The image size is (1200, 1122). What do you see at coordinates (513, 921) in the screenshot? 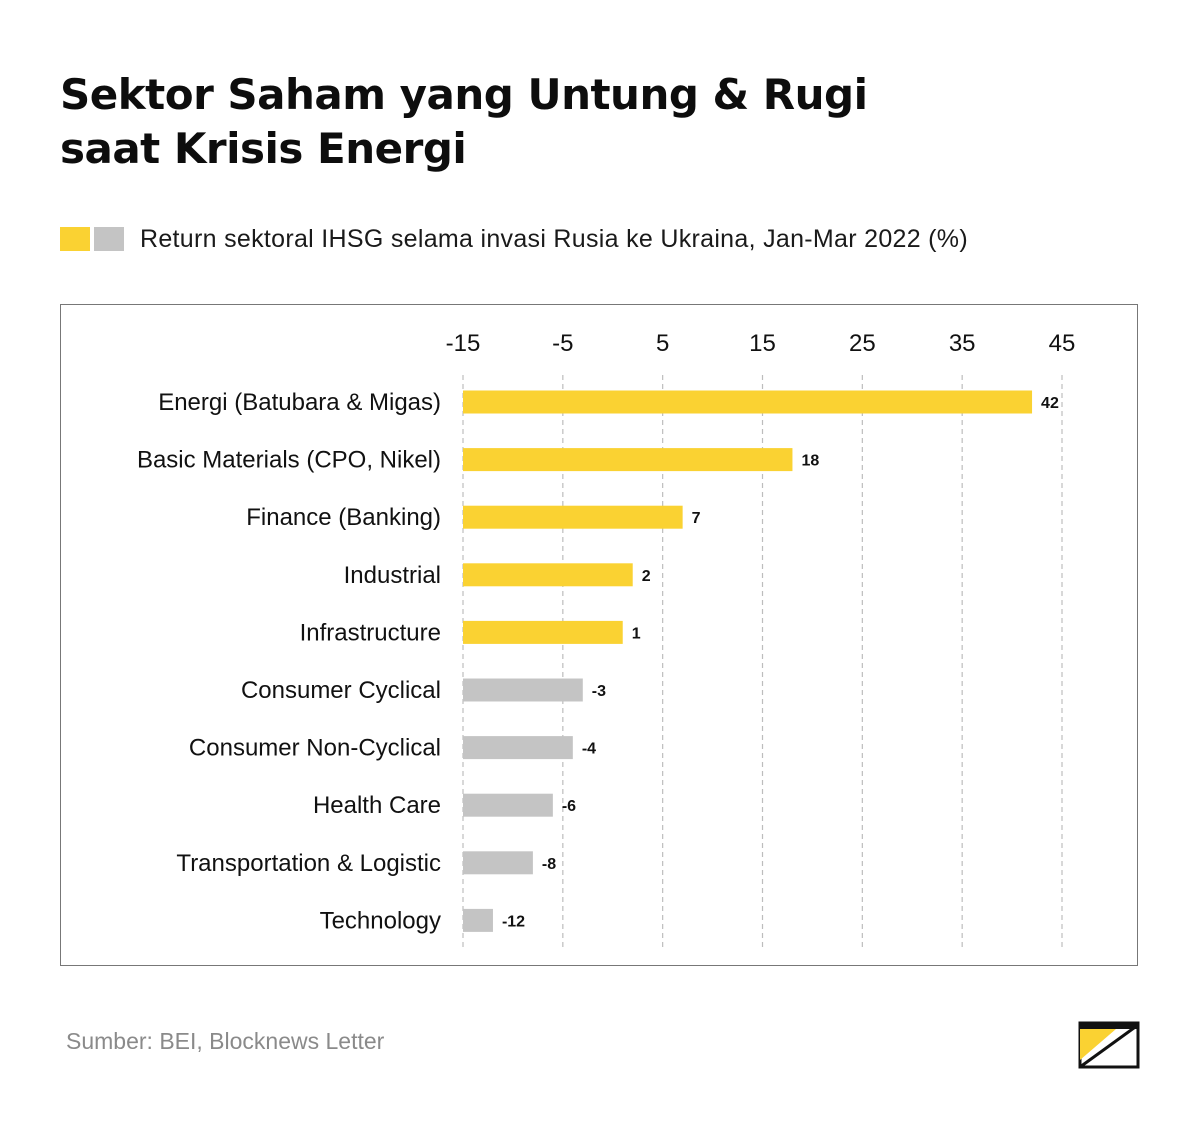
I see `data-label: -12` at bounding box center [513, 921].